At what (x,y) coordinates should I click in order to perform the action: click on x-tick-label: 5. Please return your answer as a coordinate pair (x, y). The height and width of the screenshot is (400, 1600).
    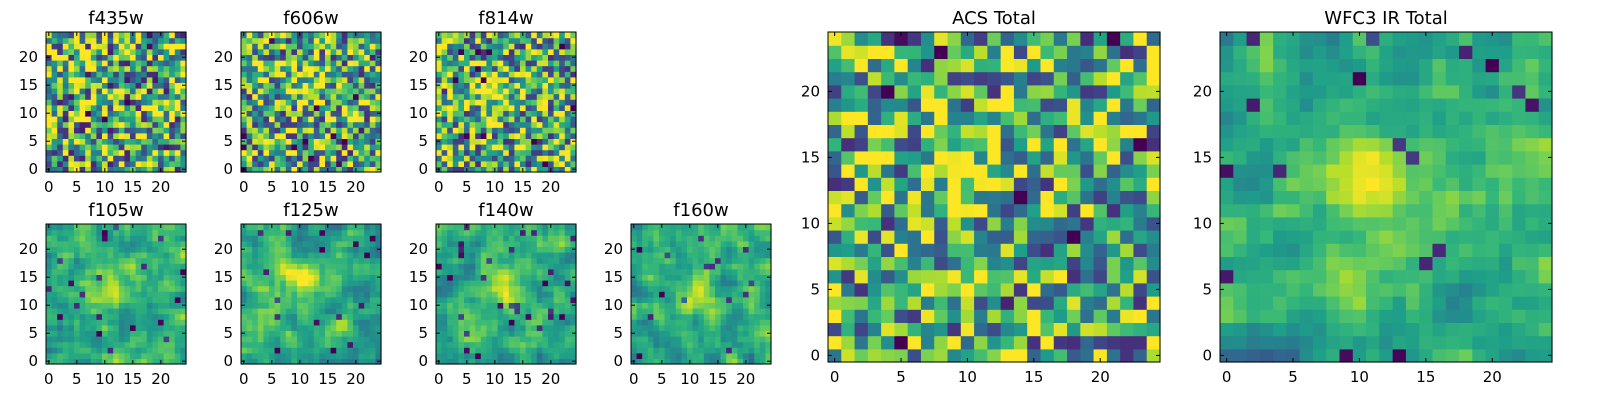
    Looking at the image, I should click on (467, 379).